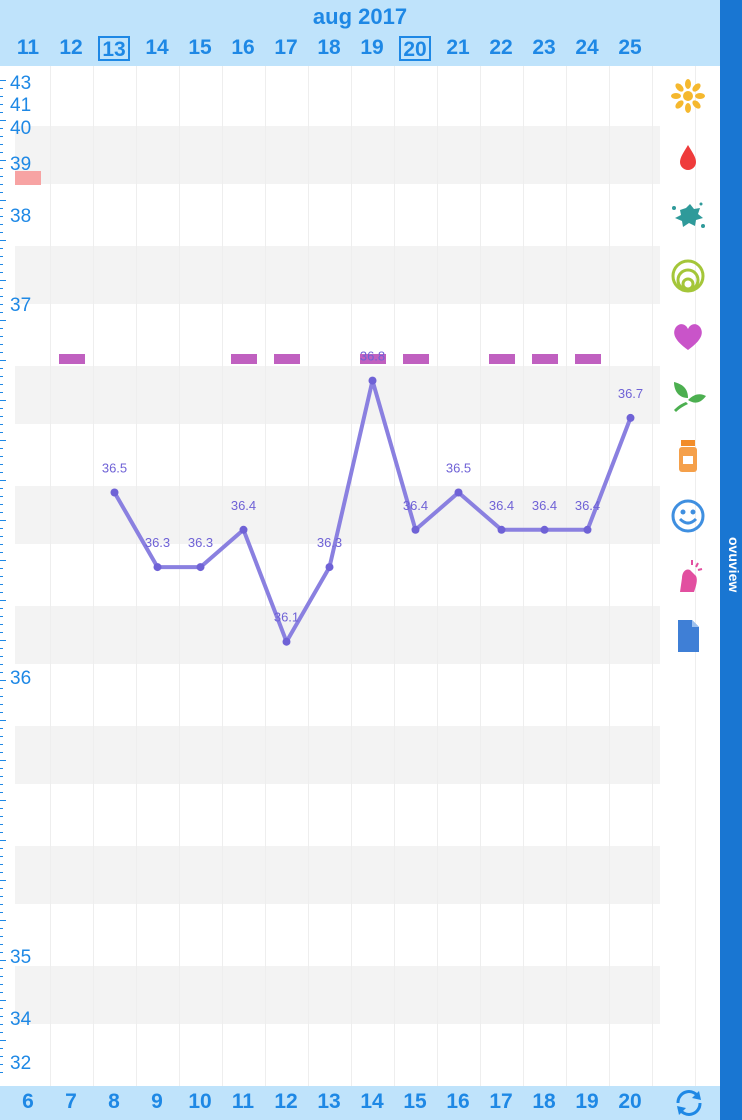  What do you see at coordinates (372, 47) in the screenshot?
I see `date-cell: 19` at bounding box center [372, 47].